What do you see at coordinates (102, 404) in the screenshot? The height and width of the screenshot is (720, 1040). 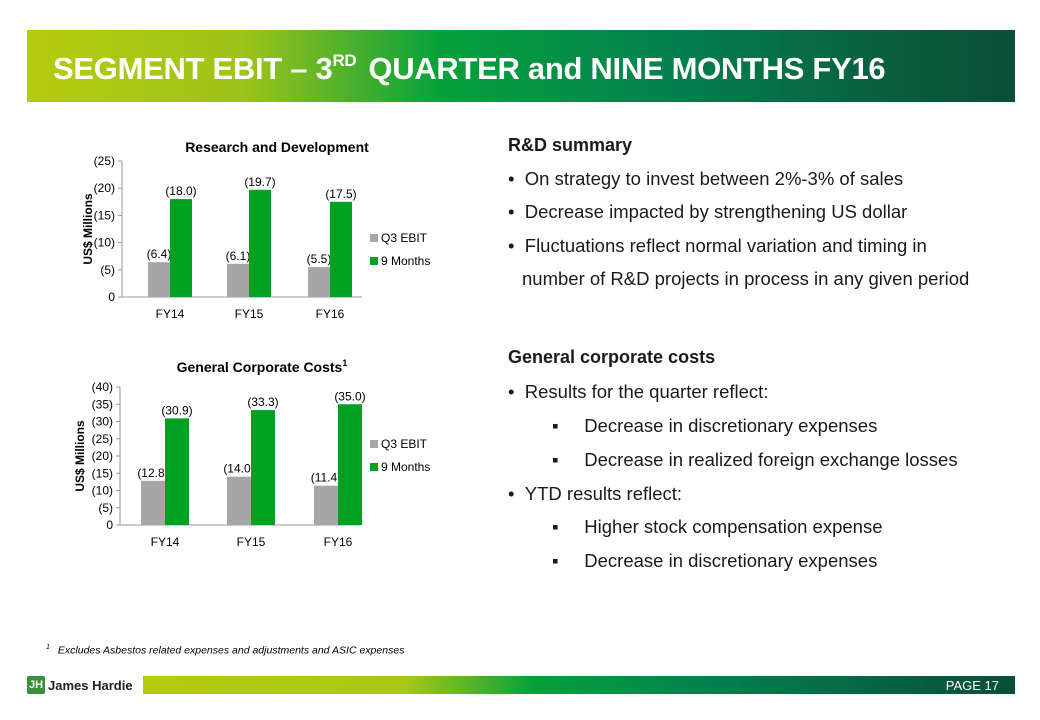 I see `y-tick-label: (35)` at bounding box center [102, 404].